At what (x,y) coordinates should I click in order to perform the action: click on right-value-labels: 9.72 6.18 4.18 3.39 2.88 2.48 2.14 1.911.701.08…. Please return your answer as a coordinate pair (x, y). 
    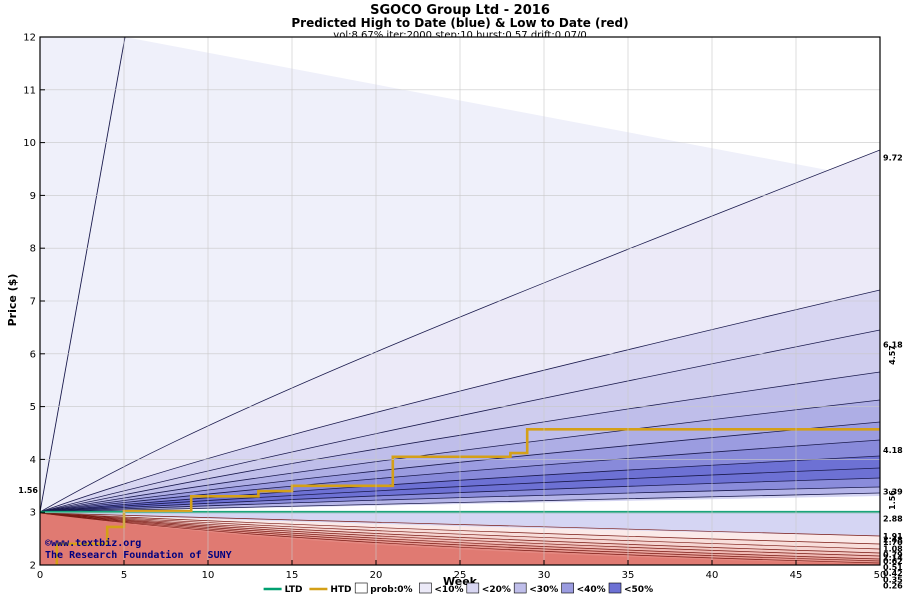
    Looking at the image, I should click on (893, 371).